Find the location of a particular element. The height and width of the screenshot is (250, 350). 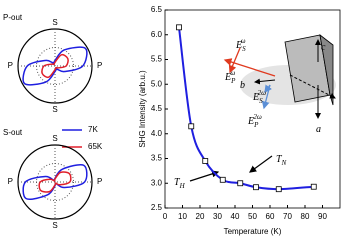

inset-label: ES2ω is located at coordinates (259, 97).